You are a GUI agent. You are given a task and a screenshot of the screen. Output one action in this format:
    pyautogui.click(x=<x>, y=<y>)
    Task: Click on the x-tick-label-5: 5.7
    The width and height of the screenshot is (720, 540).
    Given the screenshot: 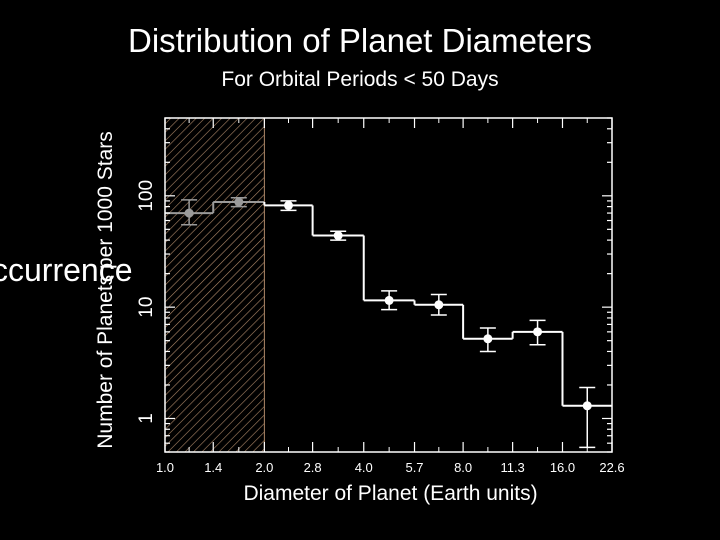 What is the action you would take?
    pyautogui.click(x=414, y=467)
    